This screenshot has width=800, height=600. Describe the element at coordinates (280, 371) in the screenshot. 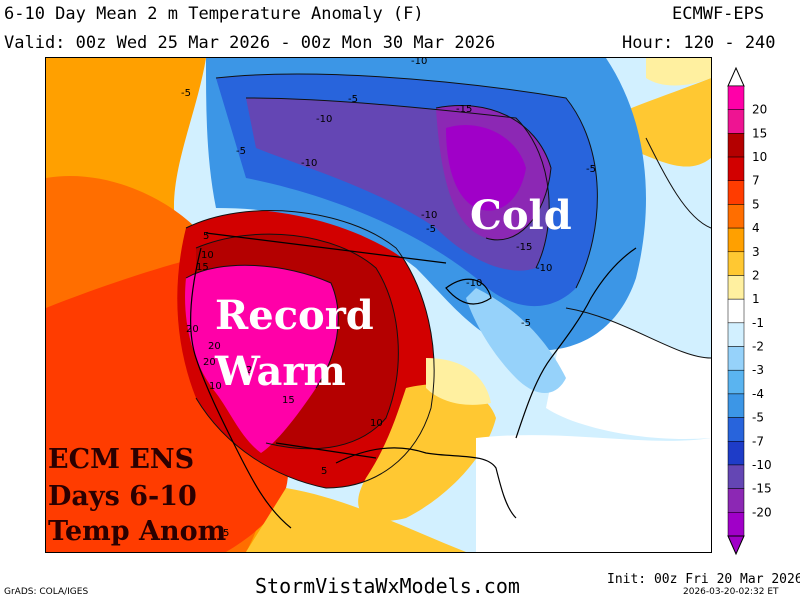

I see `warm-label: Warm` at that location.